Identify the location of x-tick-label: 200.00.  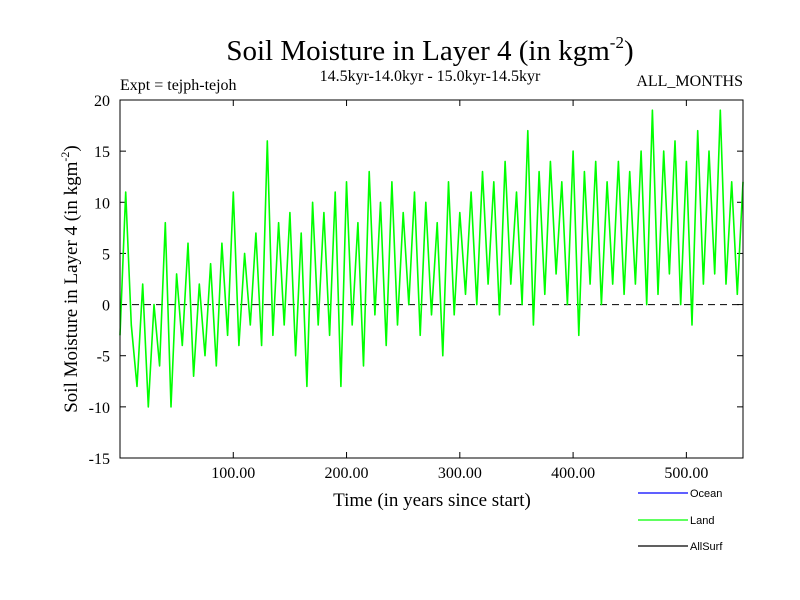
(347, 473).